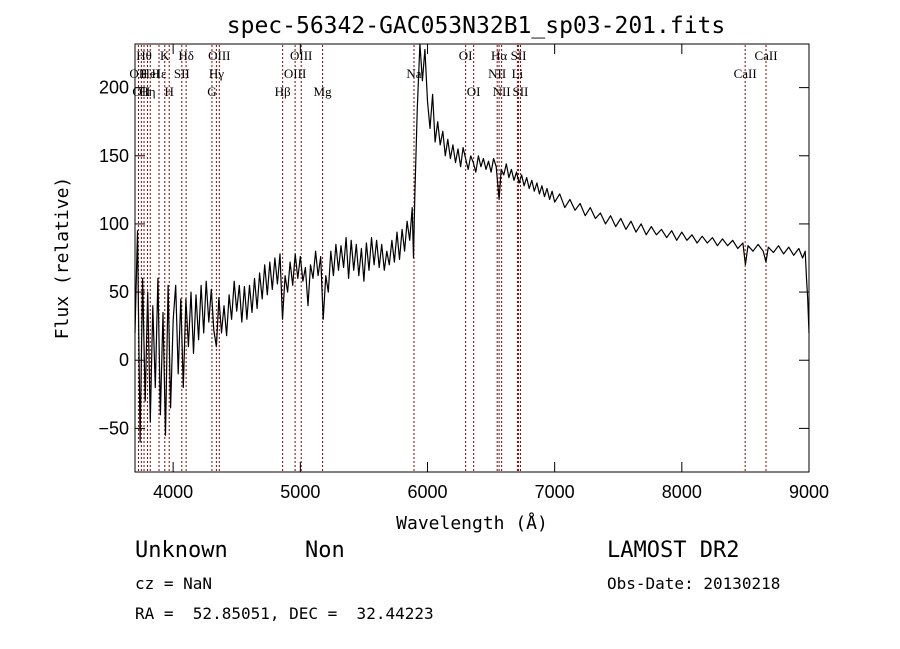  I want to click on line-label-20-0: NII, so click(497, 73).